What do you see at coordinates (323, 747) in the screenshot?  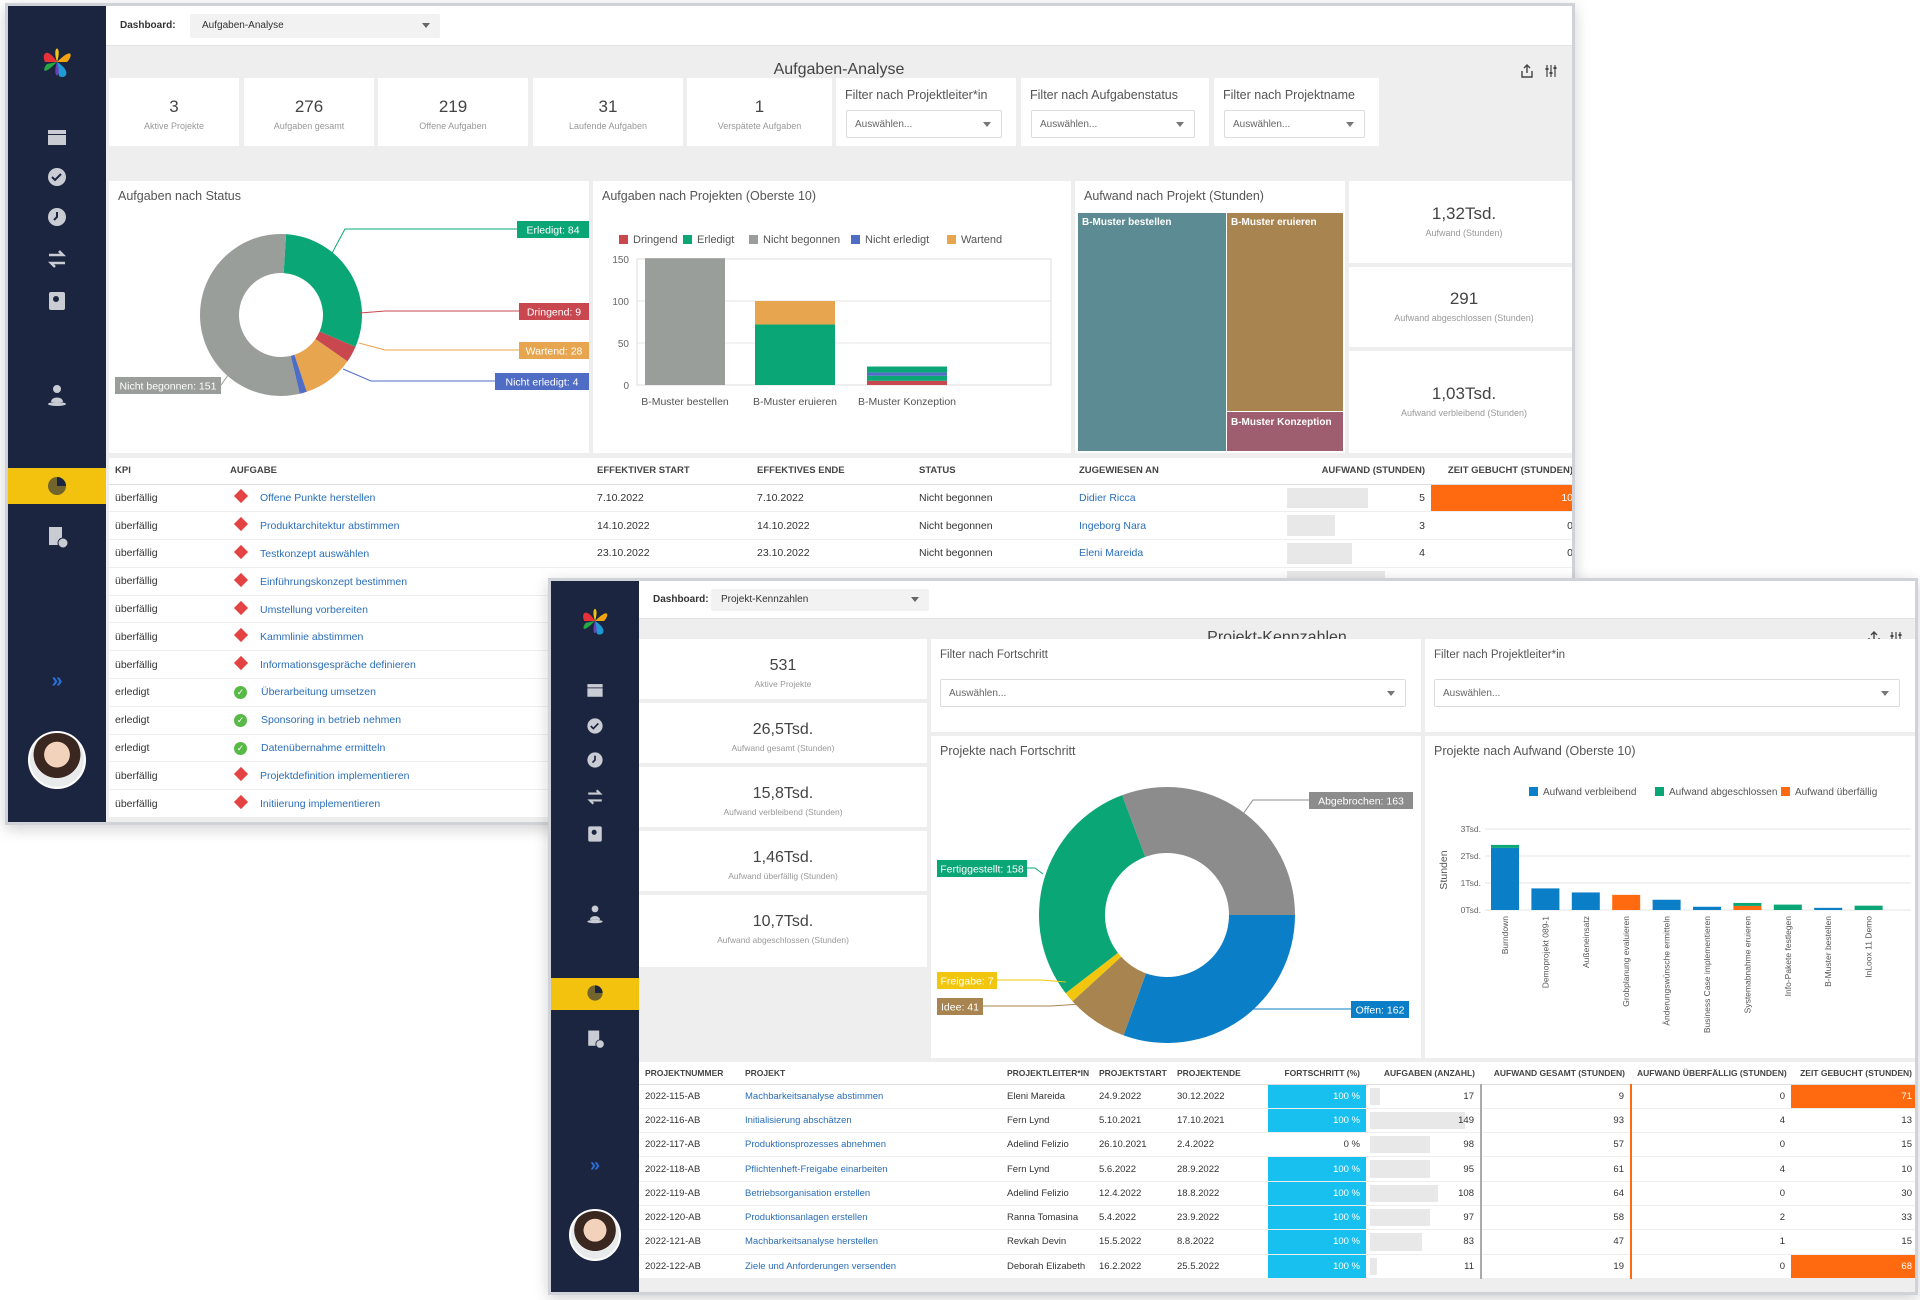 I see `task-link: Datenübernahme ermitteln` at bounding box center [323, 747].